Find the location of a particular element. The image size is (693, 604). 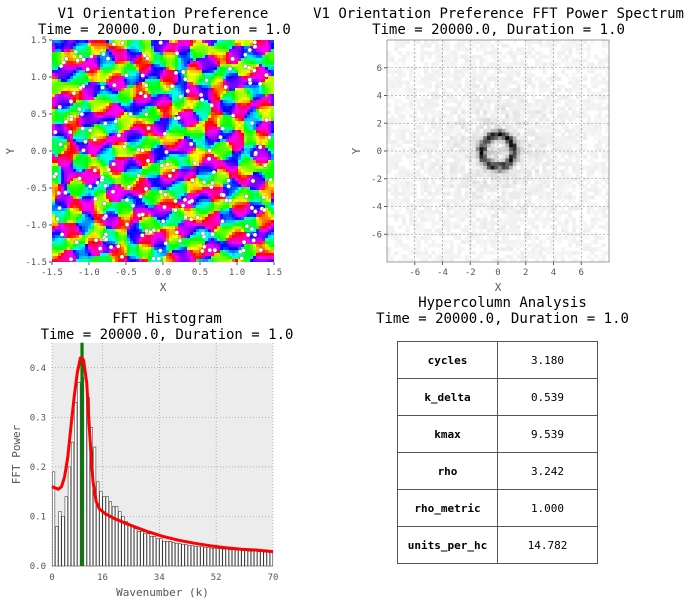

orientation-y-tick-label: 0.5 is located at coordinates (39, 115).